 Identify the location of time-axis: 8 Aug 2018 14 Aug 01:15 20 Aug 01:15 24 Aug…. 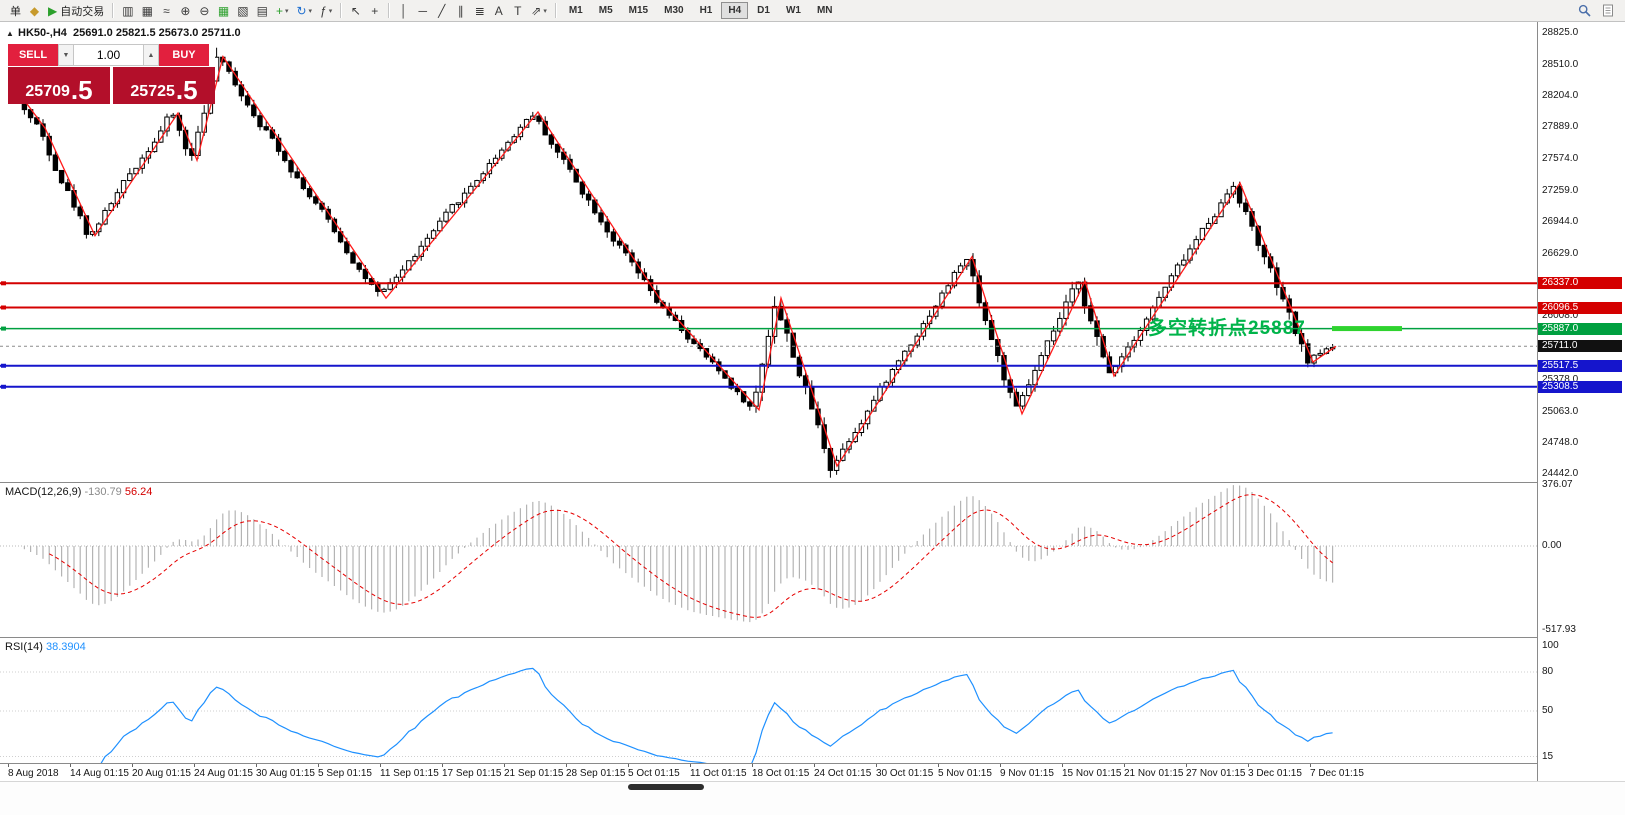
(768, 772).